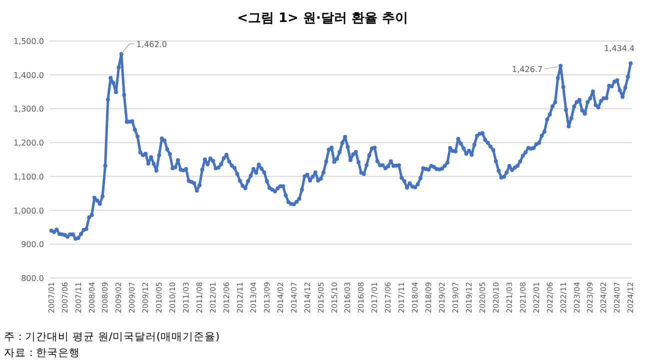 The width and height of the screenshot is (645, 363). I want to click on y-tick-label: 1,000.0, so click(28, 211).